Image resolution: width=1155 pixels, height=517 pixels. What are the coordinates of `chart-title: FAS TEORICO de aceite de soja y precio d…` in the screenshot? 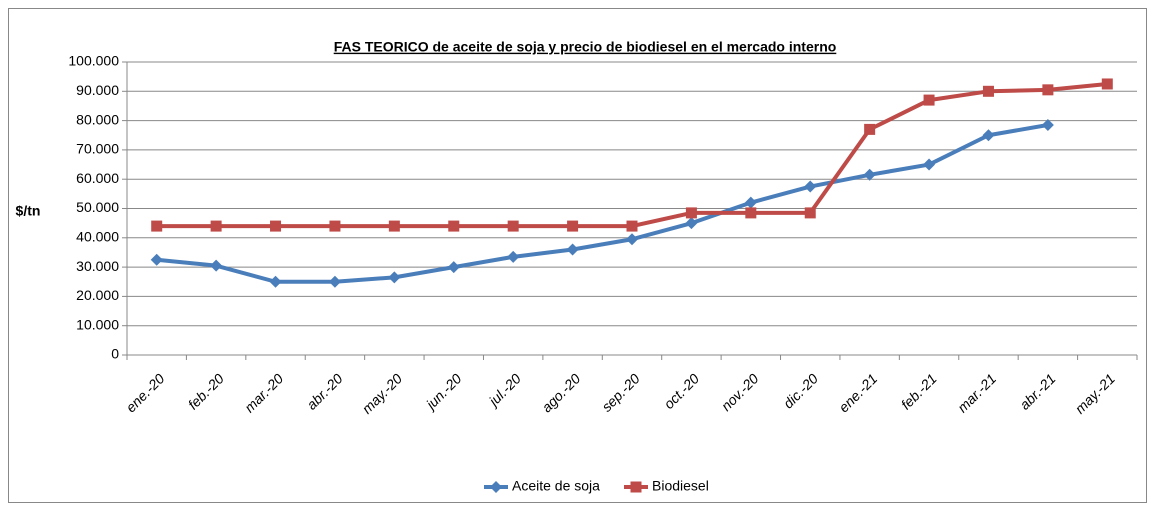 It's located at (585, 47).